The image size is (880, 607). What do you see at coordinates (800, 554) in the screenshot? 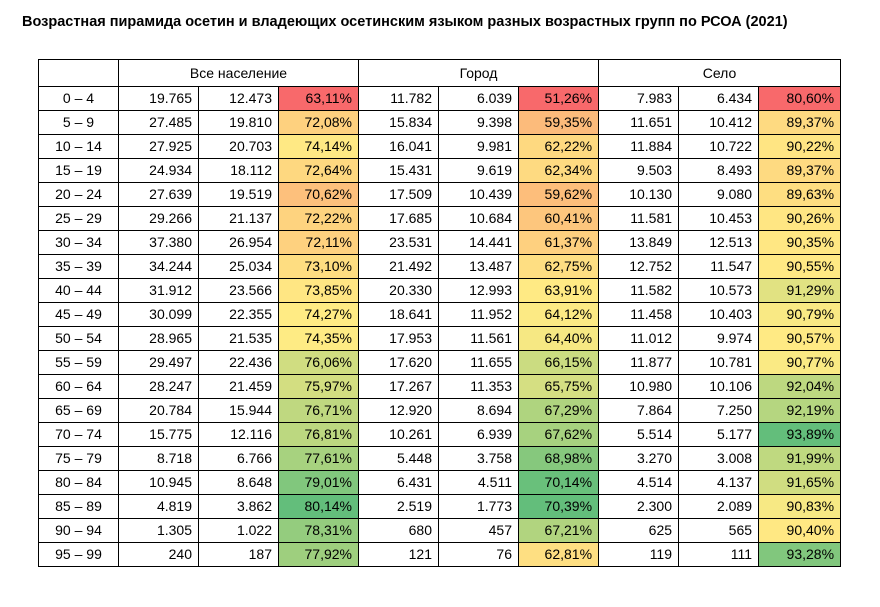
I see `rural-share-cell: 93,28%` at bounding box center [800, 554].